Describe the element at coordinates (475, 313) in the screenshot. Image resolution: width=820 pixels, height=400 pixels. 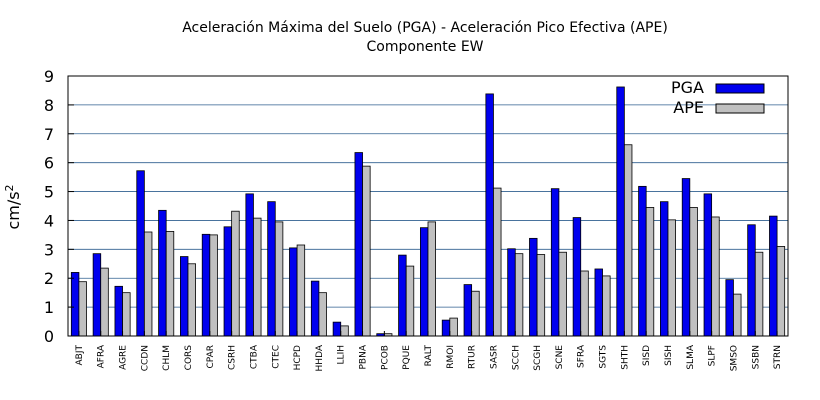
I see `bar-ape-rtur` at that location.